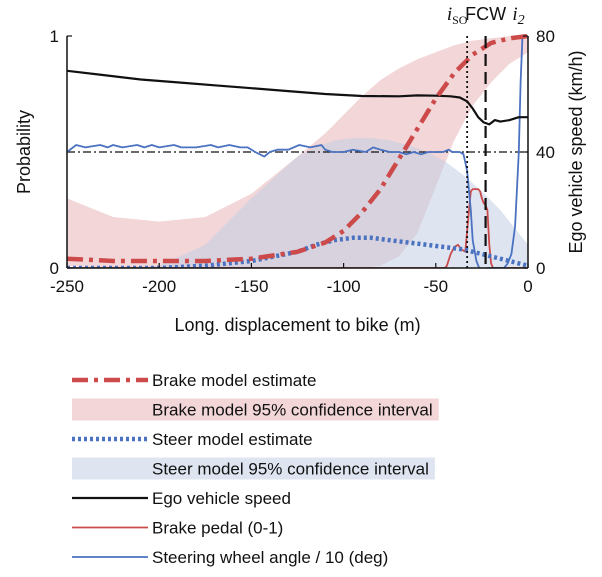  What do you see at coordinates (436, 286) in the screenshot?
I see `x-tick-label: -50` at bounding box center [436, 286].